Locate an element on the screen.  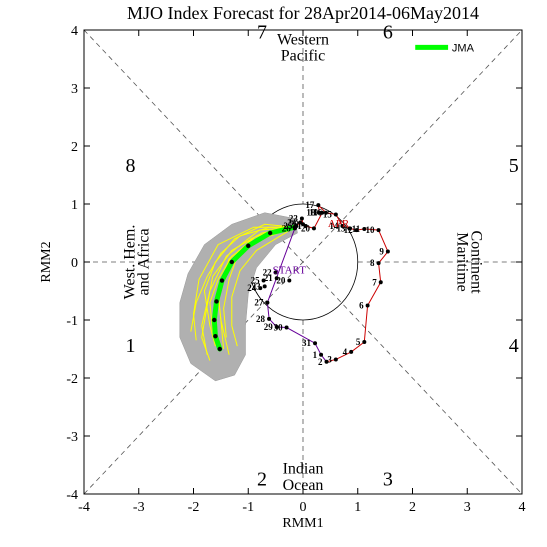
day-label: 14 is located at coordinates (334, 226).